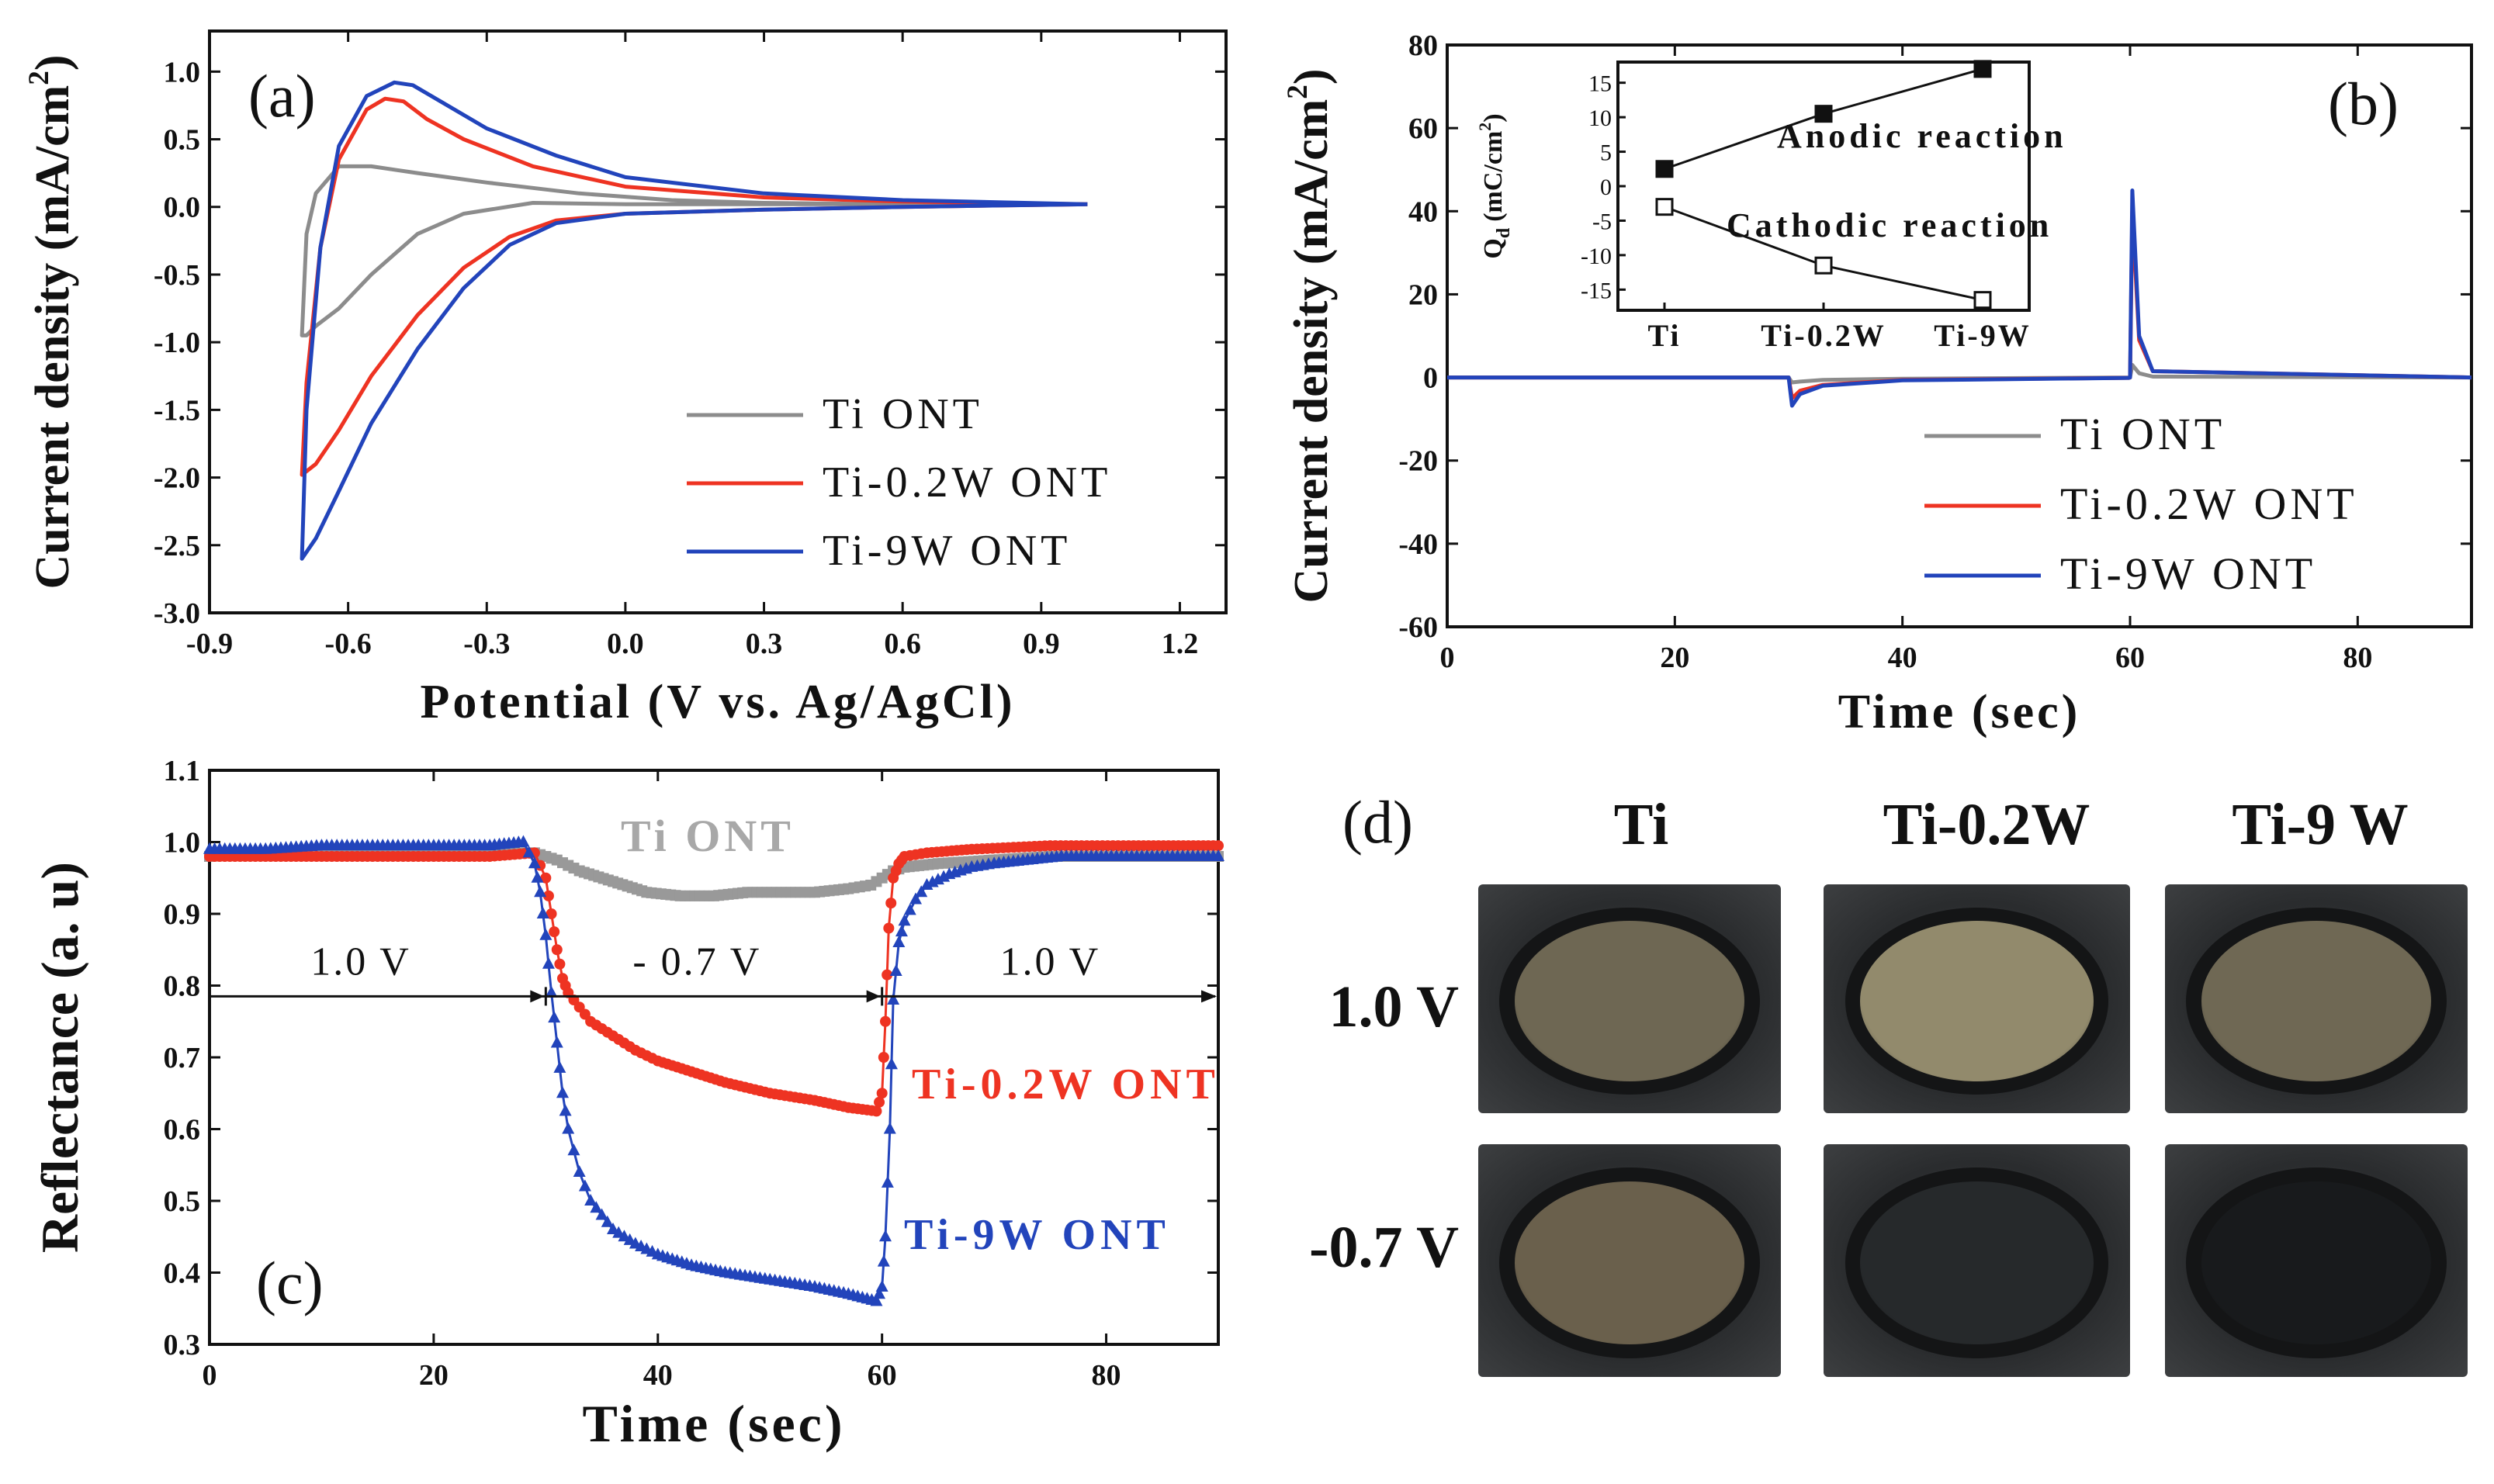 This screenshot has width=2494, height=1484. I want to click on y-tick-label: 0.8, so click(183, 986).